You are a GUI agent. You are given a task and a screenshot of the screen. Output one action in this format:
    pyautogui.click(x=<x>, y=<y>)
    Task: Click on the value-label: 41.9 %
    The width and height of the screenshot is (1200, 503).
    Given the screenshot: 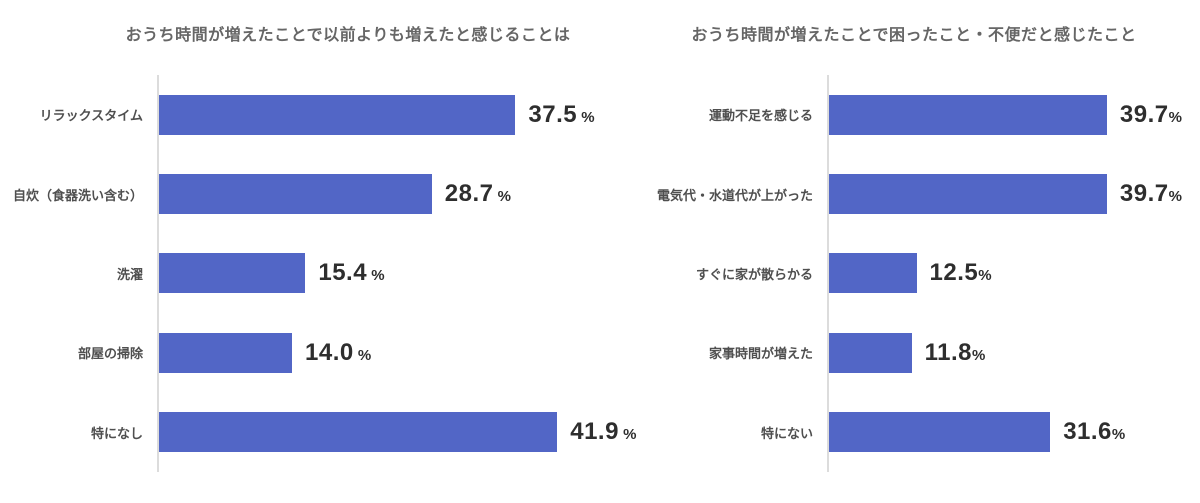 What is the action you would take?
    pyautogui.click(x=603, y=432)
    